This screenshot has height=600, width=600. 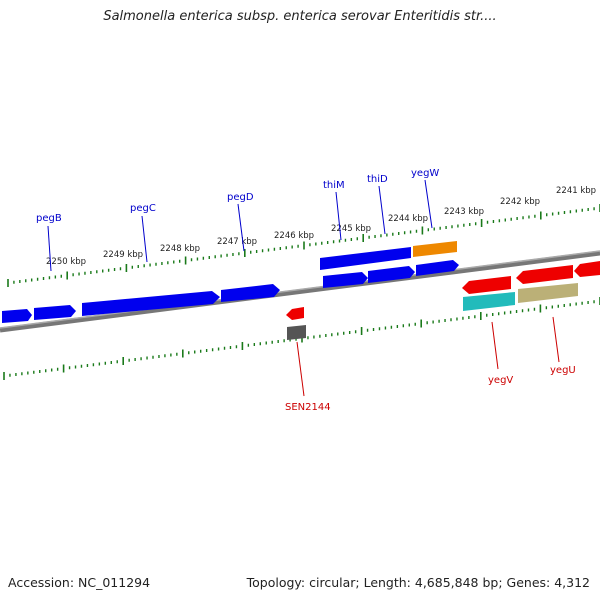 I want to click on feature-arrow-yegW, so click(x=435, y=249).